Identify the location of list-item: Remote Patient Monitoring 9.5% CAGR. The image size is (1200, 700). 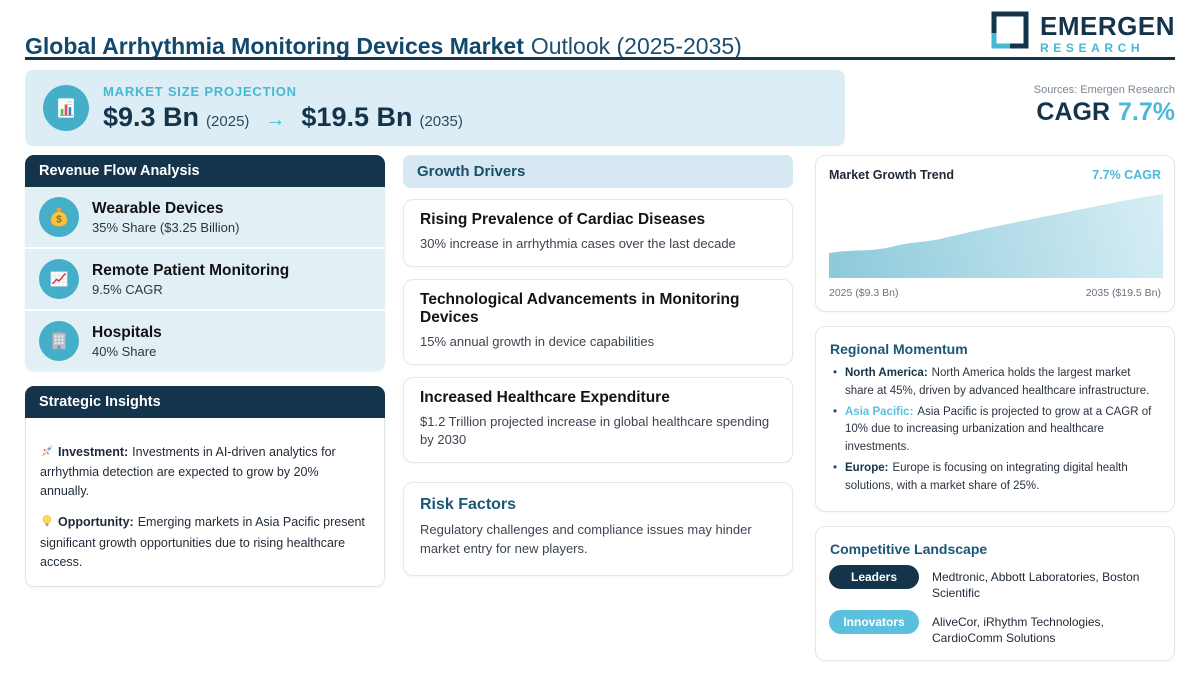
(205, 279).